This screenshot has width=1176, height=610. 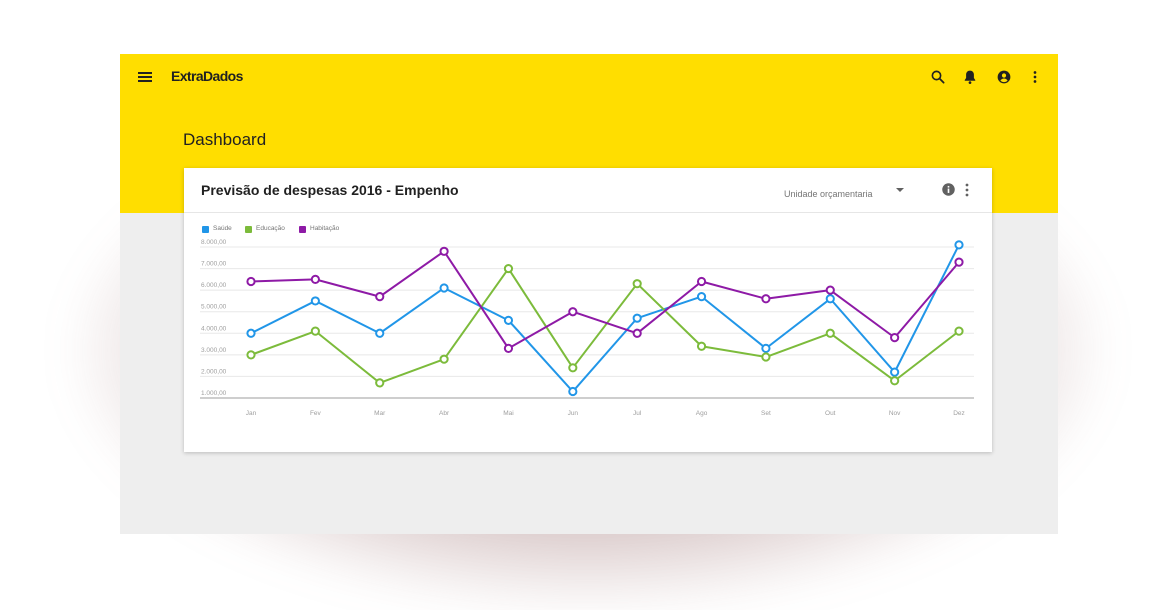 I want to click on legend-label: Habitação, so click(x=325, y=228).